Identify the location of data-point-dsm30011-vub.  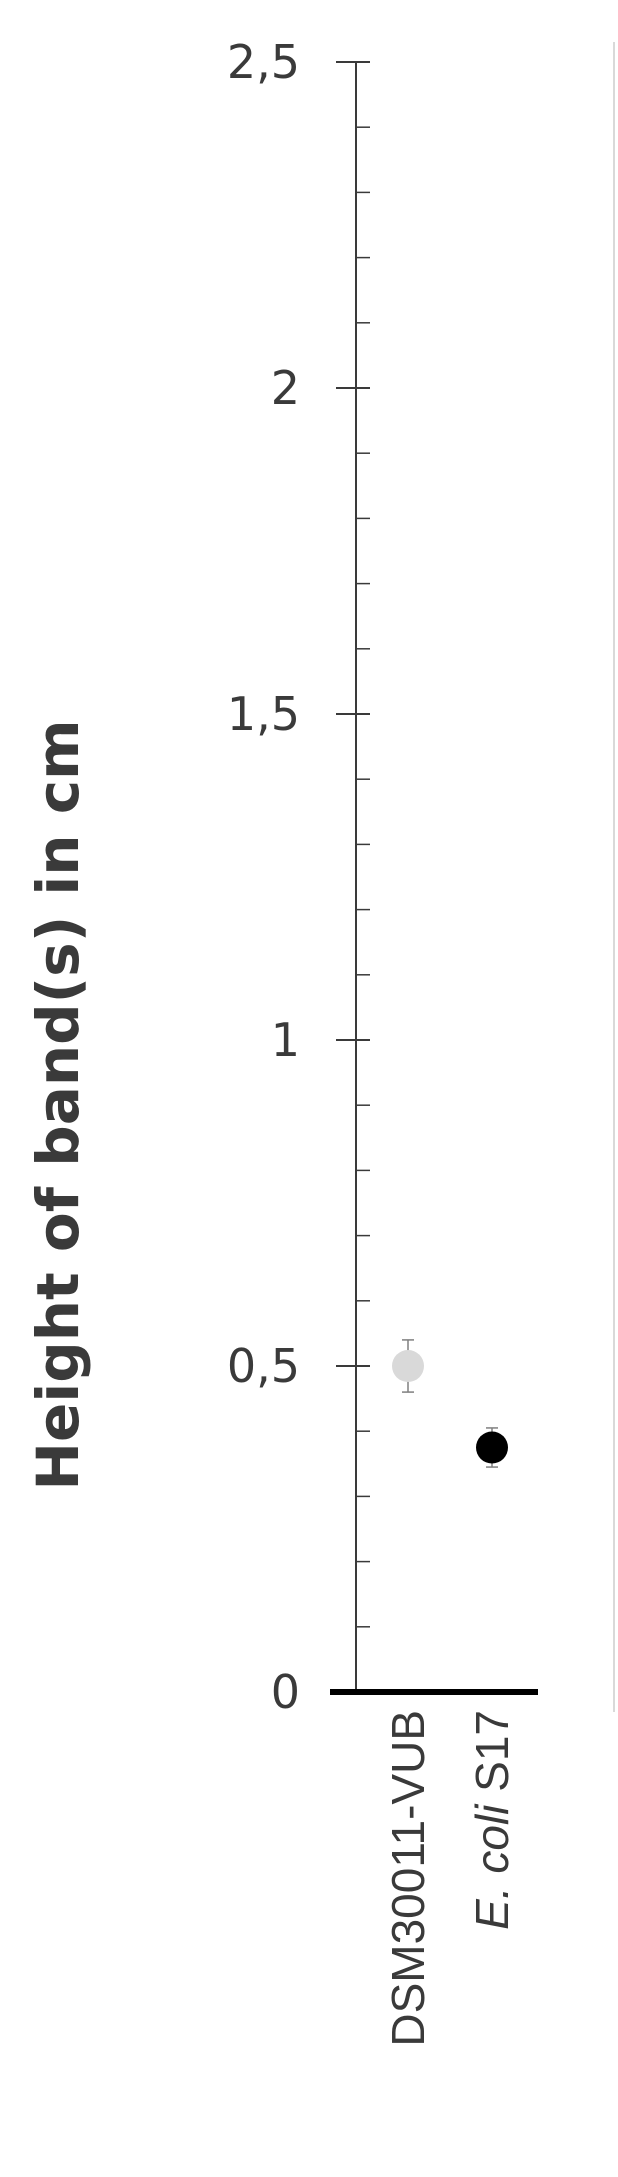
(408, 1366).